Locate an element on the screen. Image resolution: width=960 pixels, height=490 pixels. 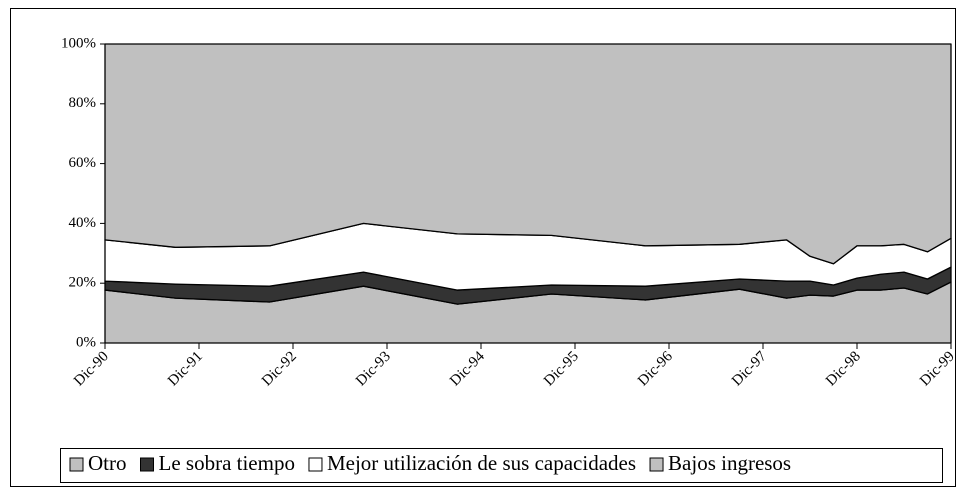
legend-box is located at coordinates (501, 465).